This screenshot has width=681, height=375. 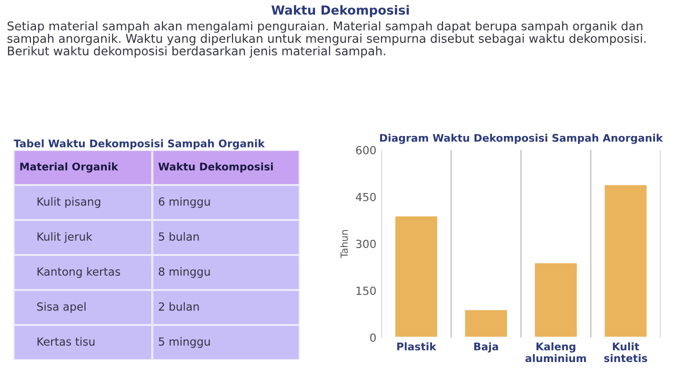 What do you see at coordinates (184, 272) in the screenshot?
I see `text: 8 minggu` at bounding box center [184, 272].